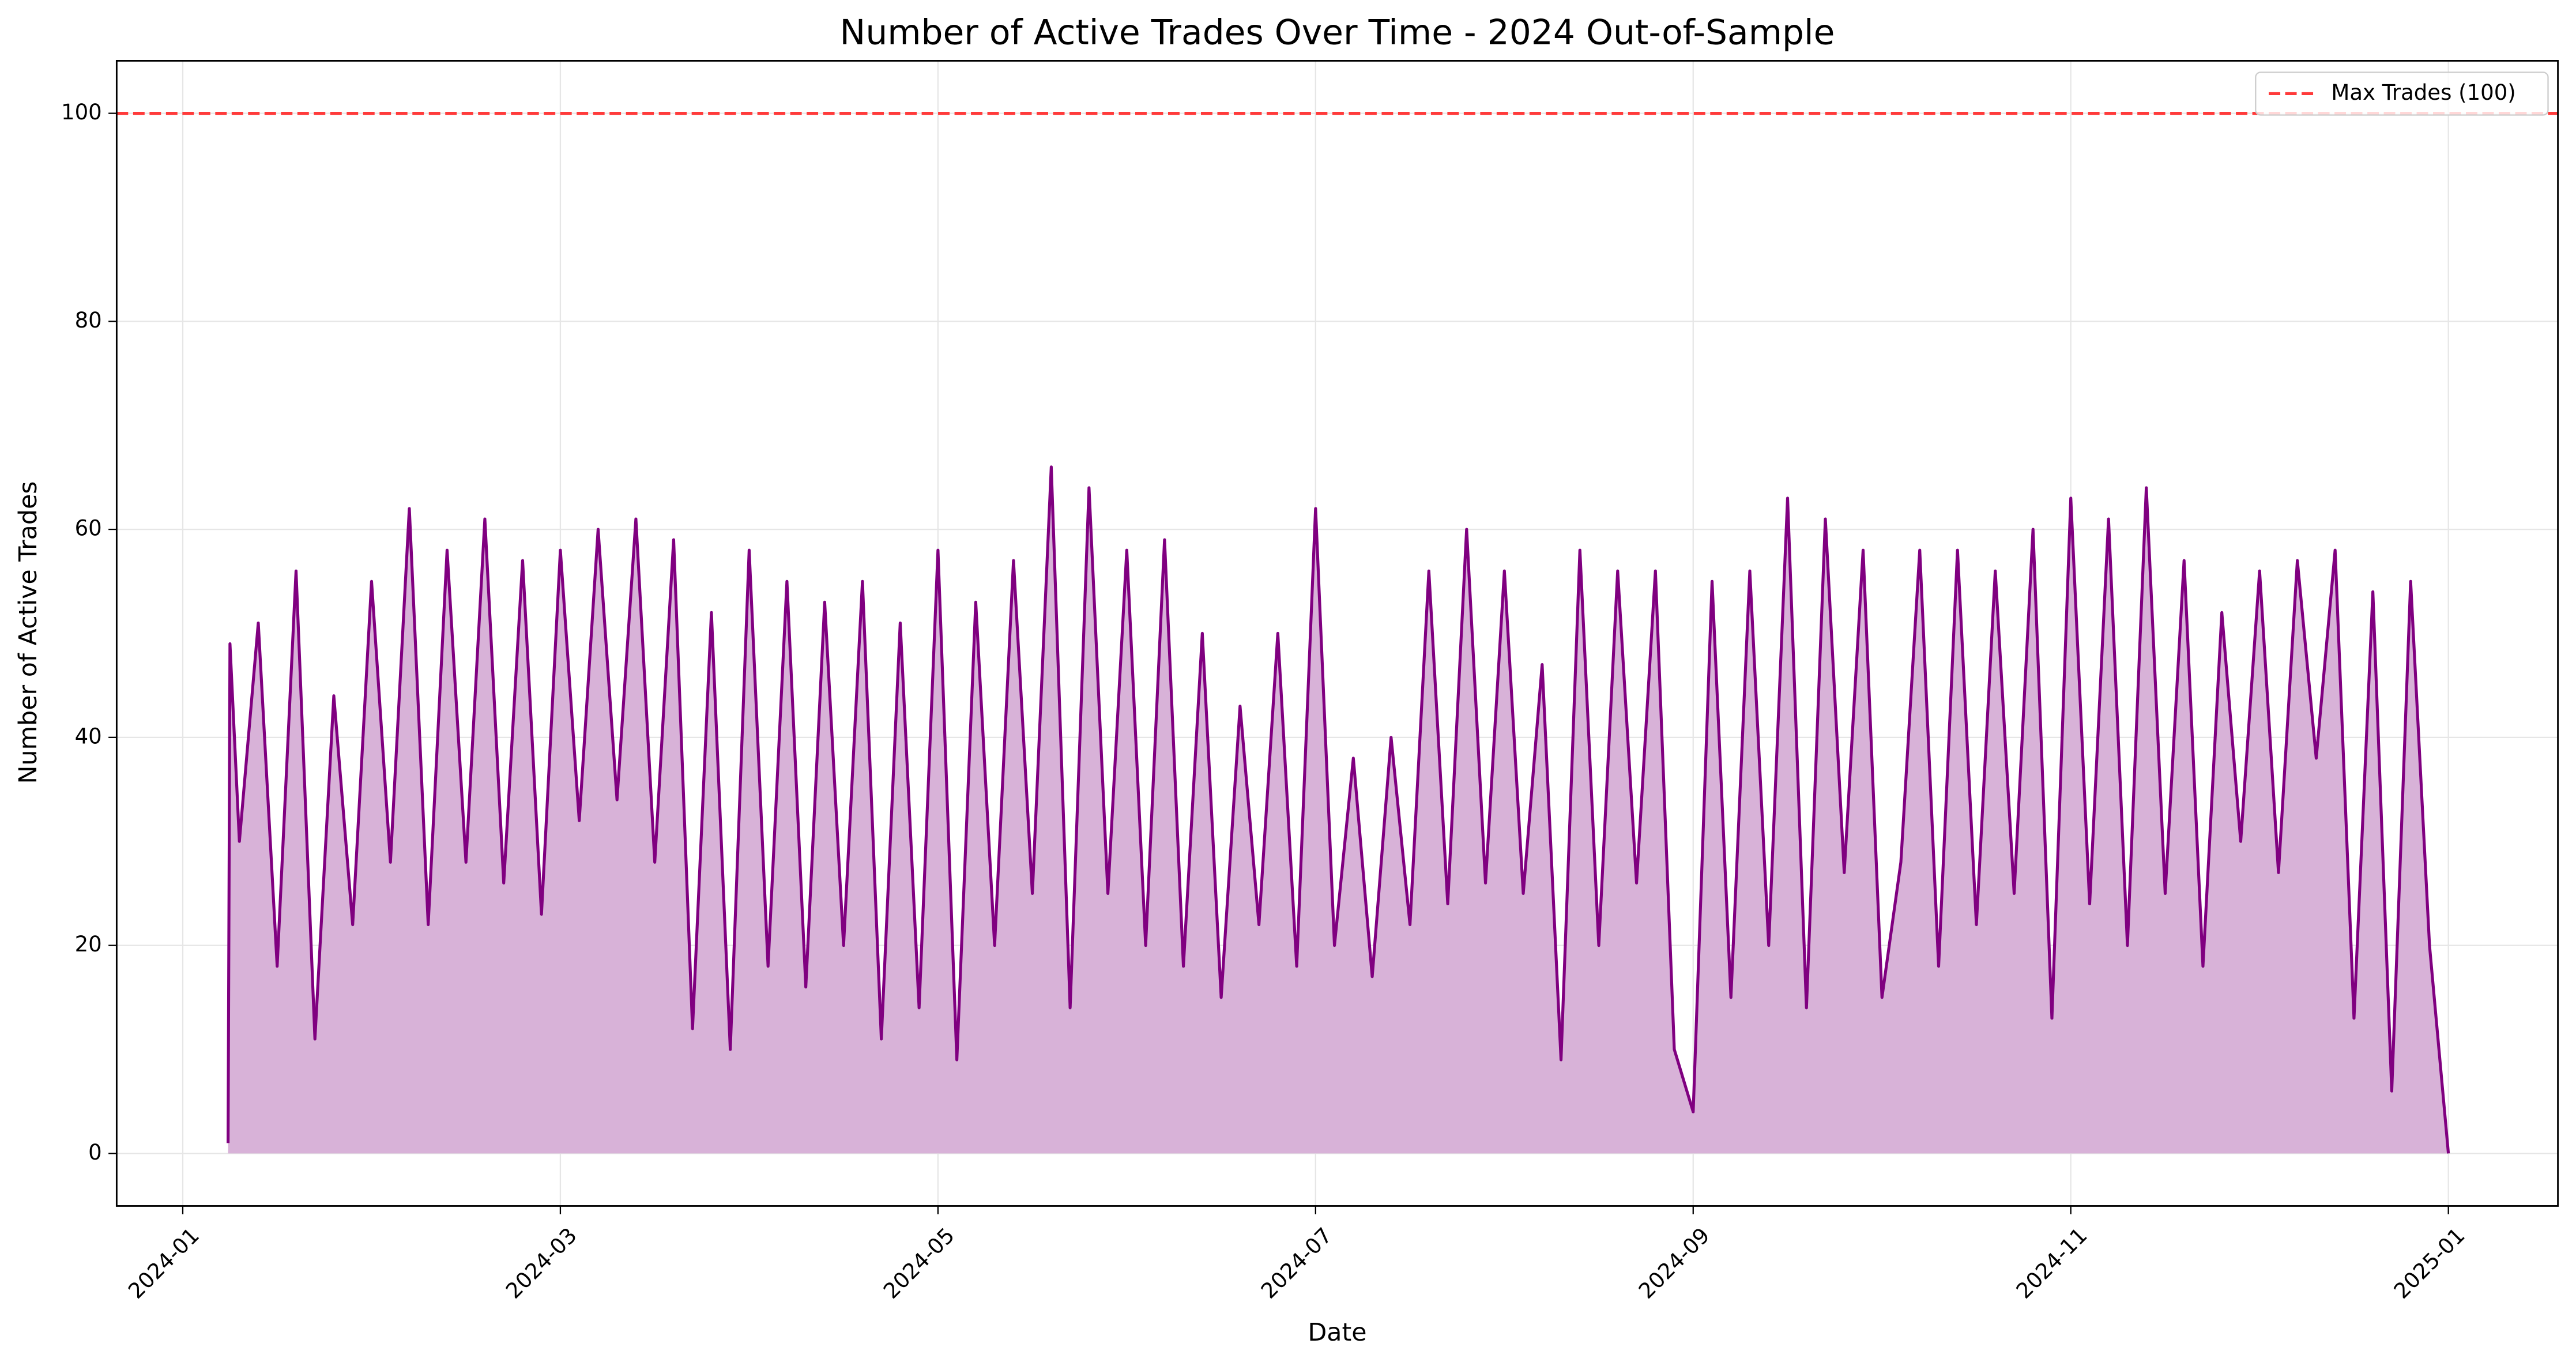 Image resolution: width=2576 pixels, height=1366 pixels. What do you see at coordinates (2052, 1263) in the screenshot?
I see `x-tick-label: 2024-11` at bounding box center [2052, 1263].